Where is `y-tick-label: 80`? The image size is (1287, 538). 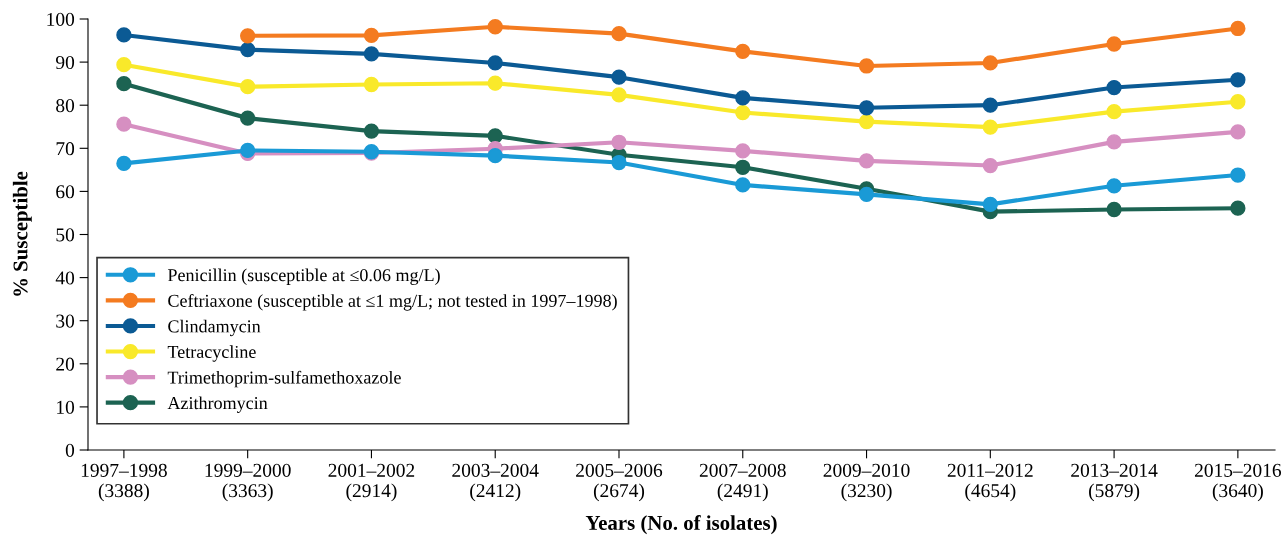 y-tick-label: 80 is located at coordinates (65, 106).